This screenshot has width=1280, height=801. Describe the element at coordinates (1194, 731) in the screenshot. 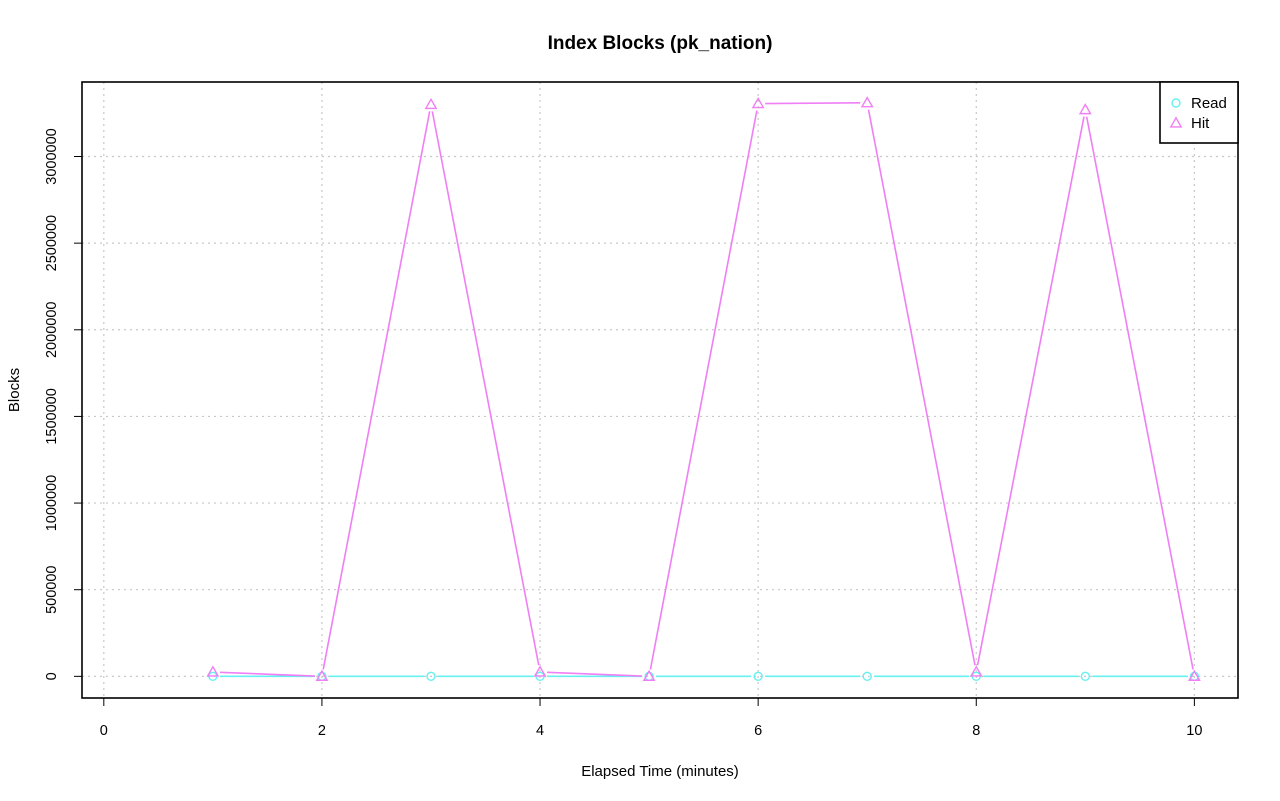

I see `x-tick-label: 10` at that location.